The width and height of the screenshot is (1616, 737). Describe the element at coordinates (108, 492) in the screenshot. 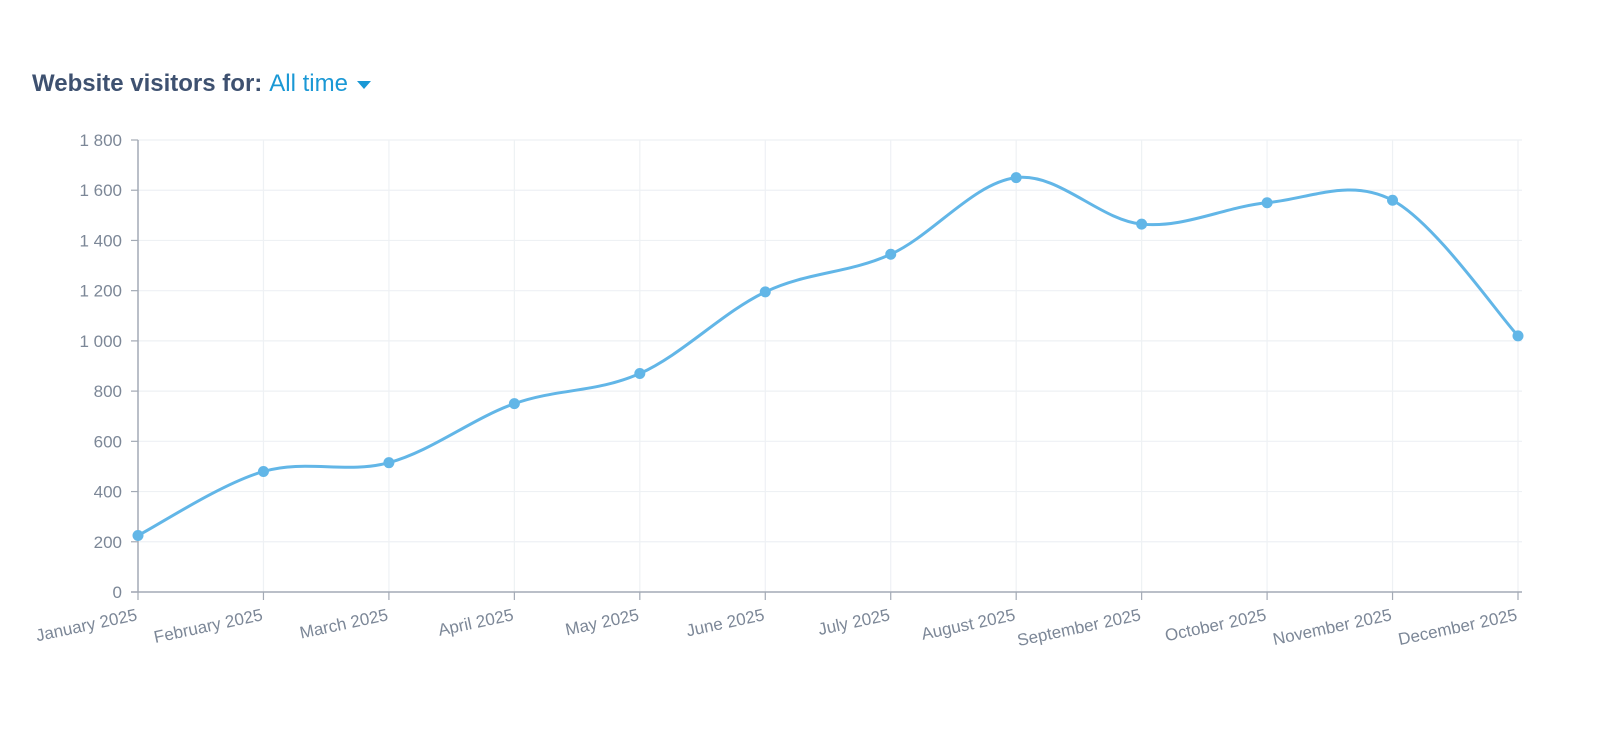

I see `y-tick-label: 400` at that location.